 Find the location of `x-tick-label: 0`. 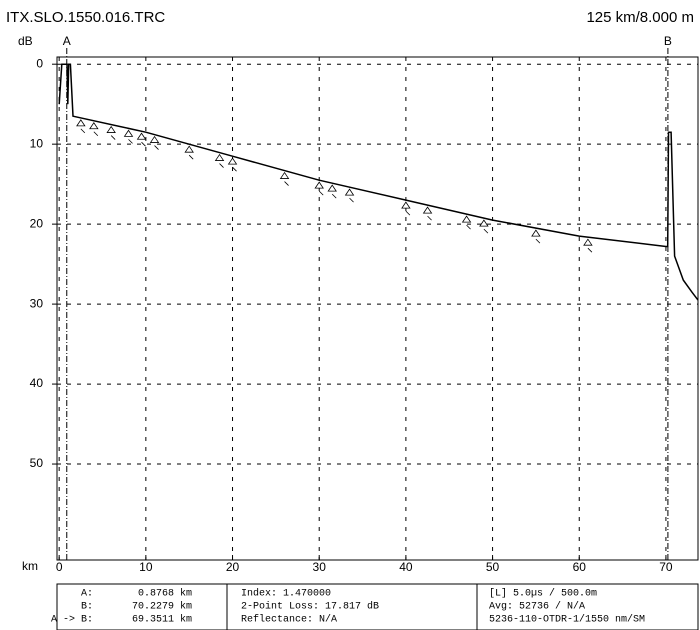

x-tick-label: 0 is located at coordinates (59, 567).